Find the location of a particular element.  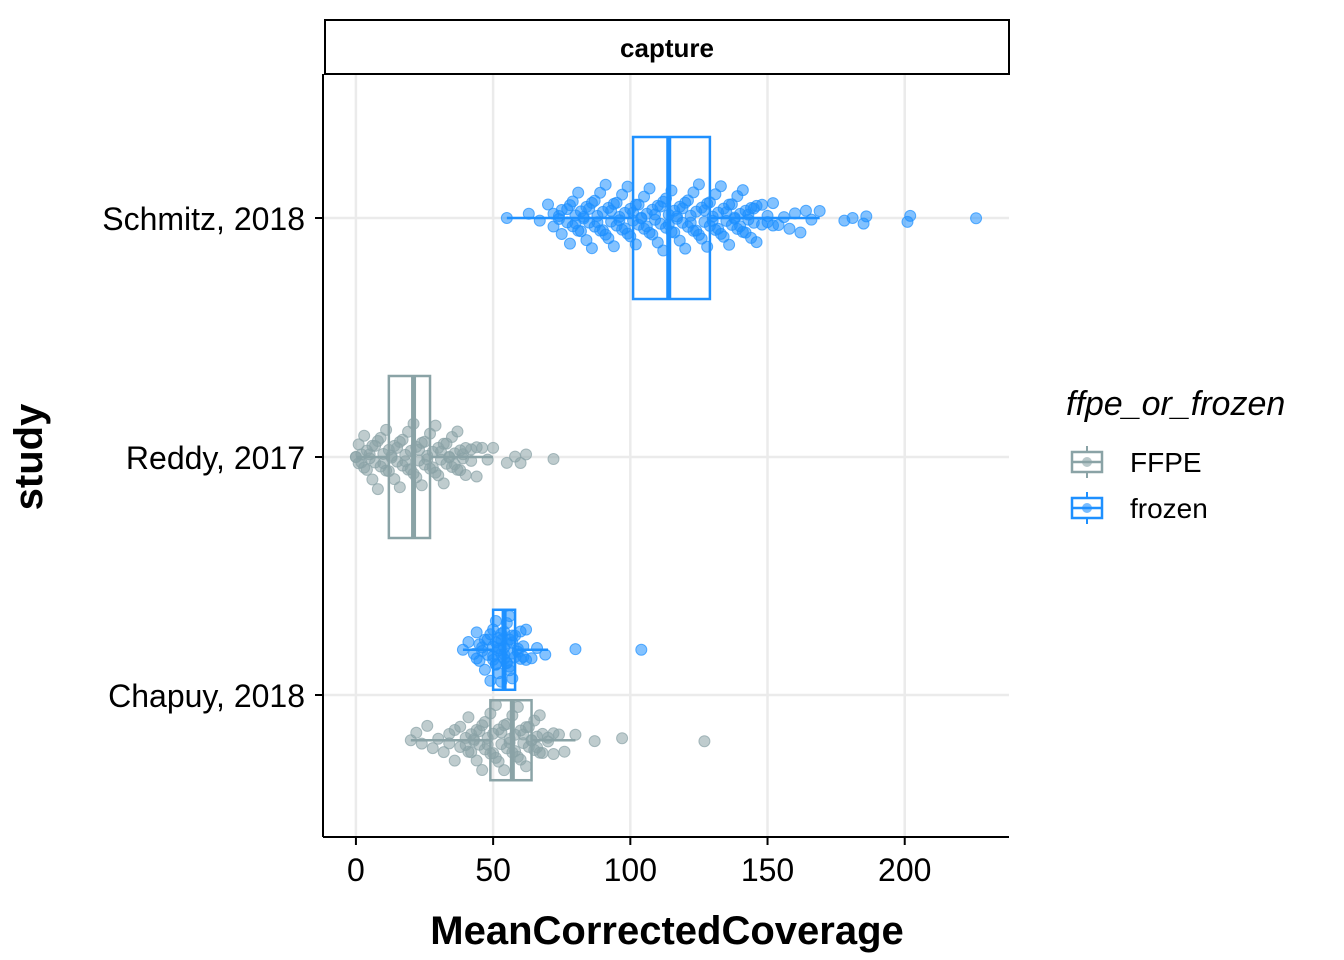

legend-key-frozen is located at coordinates (1087, 508).